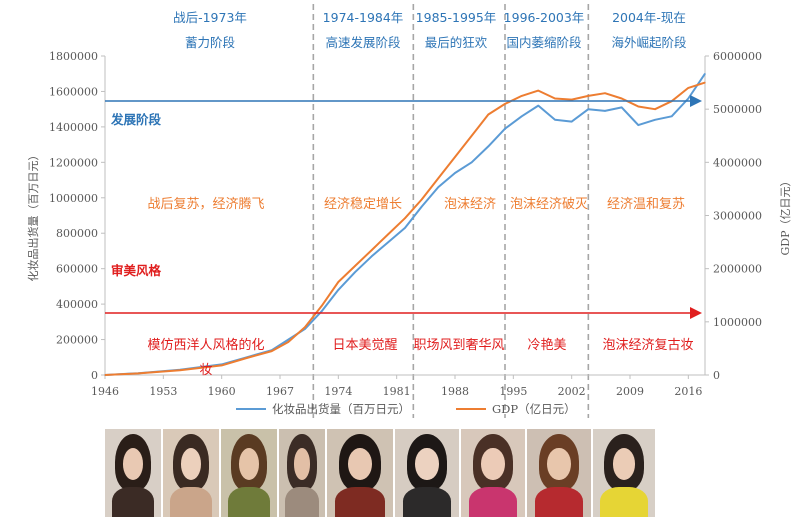 The width and height of the screenshot is (800, 521). Describe the element at coordinates (646, 204) in the screenshot. I see `economy-label: 经济温和复苏` at that location.